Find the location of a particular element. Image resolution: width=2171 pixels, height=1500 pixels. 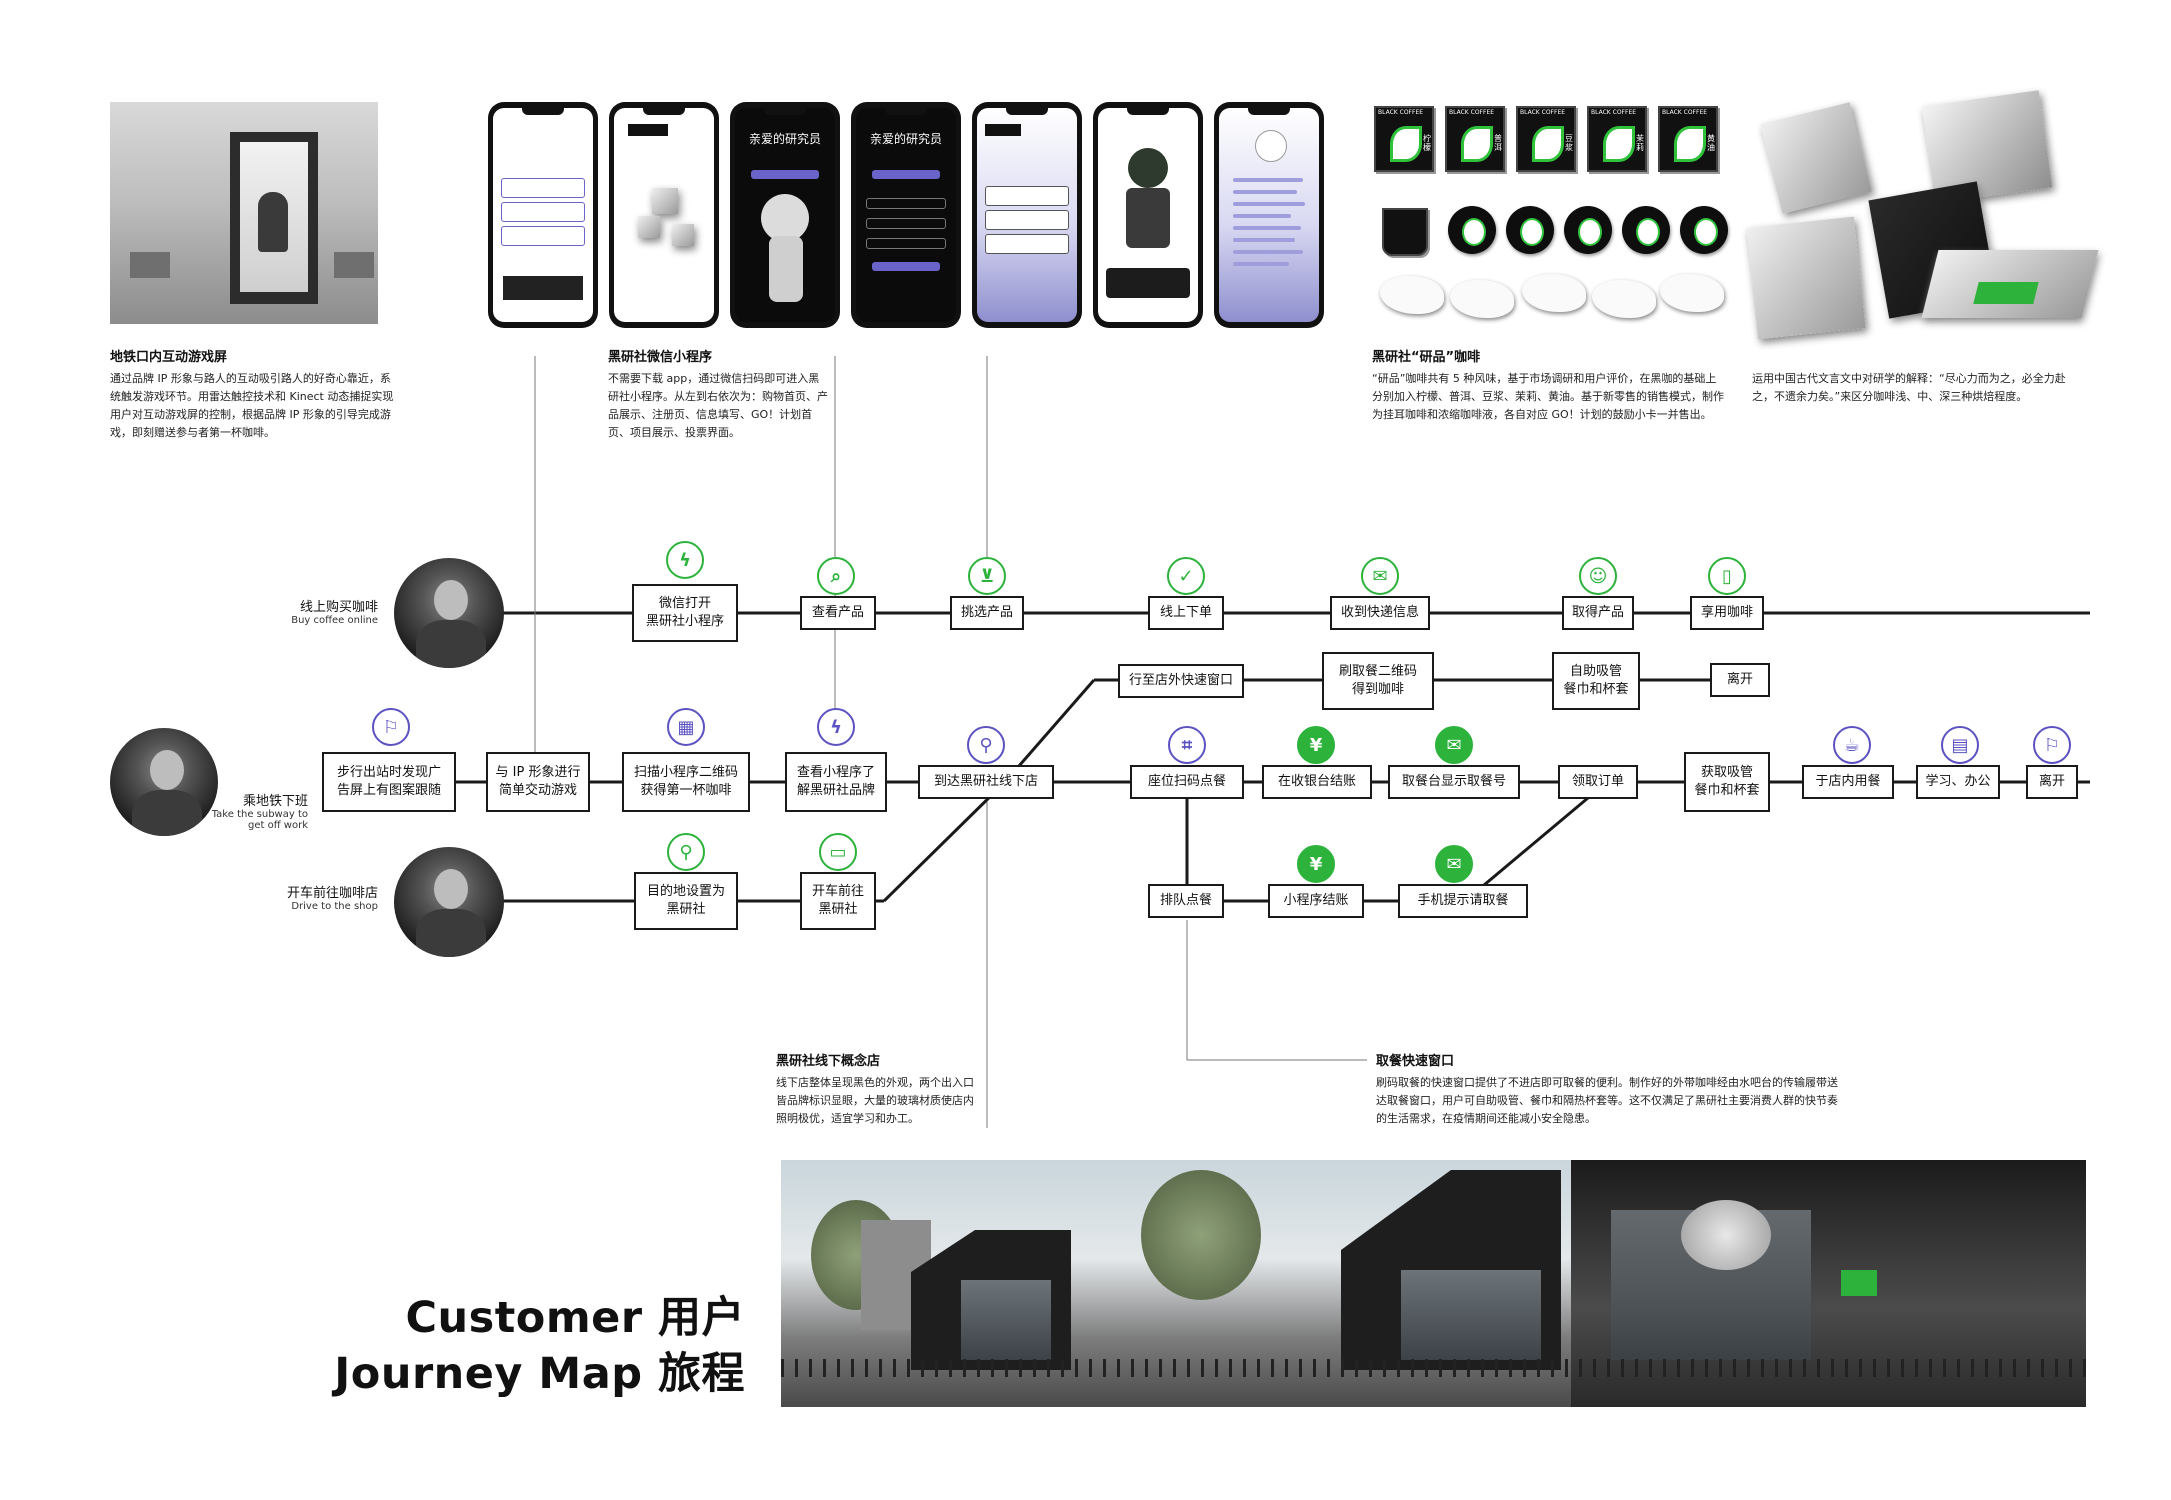

miniprogram-section-title: 黑研社微信小程序 is located at coordinates (660, 357).